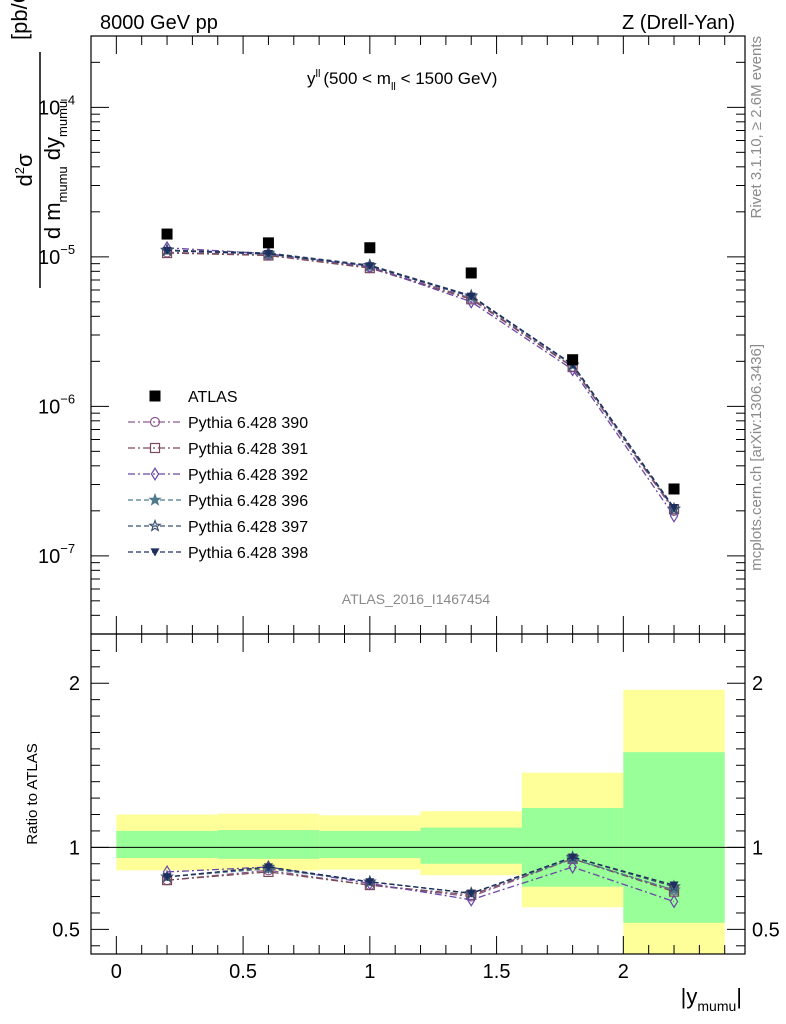  What do you see at coordinates (248, 553) in the screenshot?
I see `legend-label-5: Pythia 6.428 398` at bounding box center [248, 553].